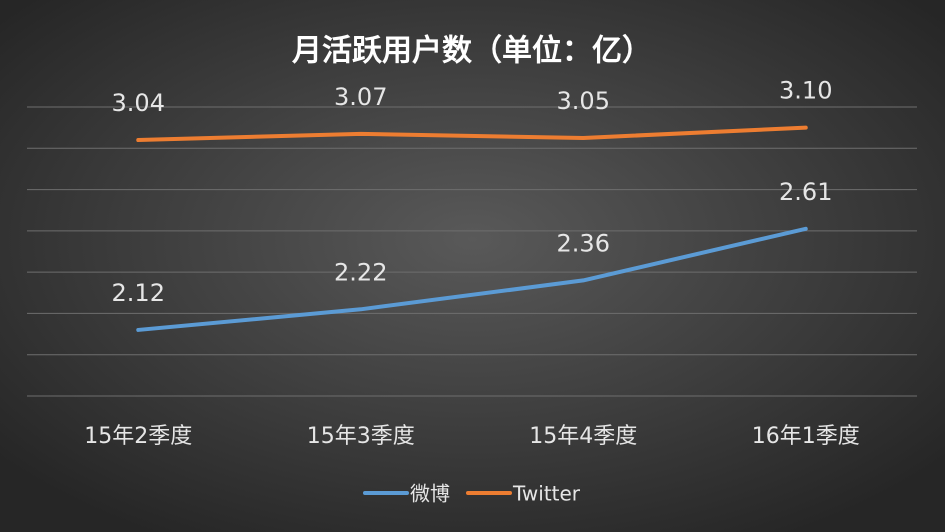 Image resolution: width=945 pixels, height=532 pixels. I want to click on data-label: 2.36, so click(583, 243).